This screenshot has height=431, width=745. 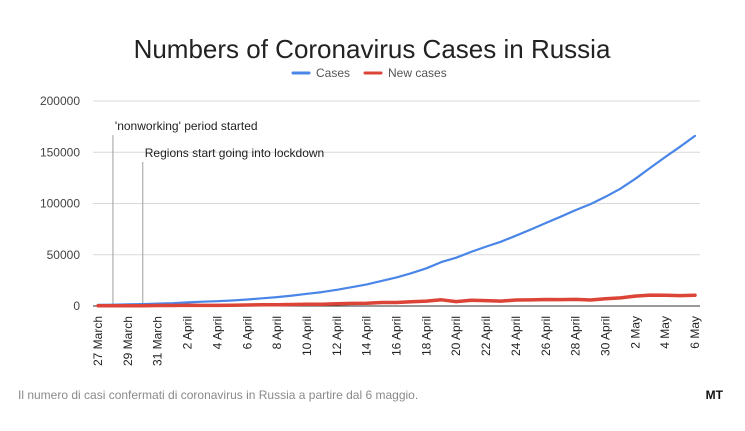 I want to click on x-tick-label: 10 April, so click(x=307, y=336).